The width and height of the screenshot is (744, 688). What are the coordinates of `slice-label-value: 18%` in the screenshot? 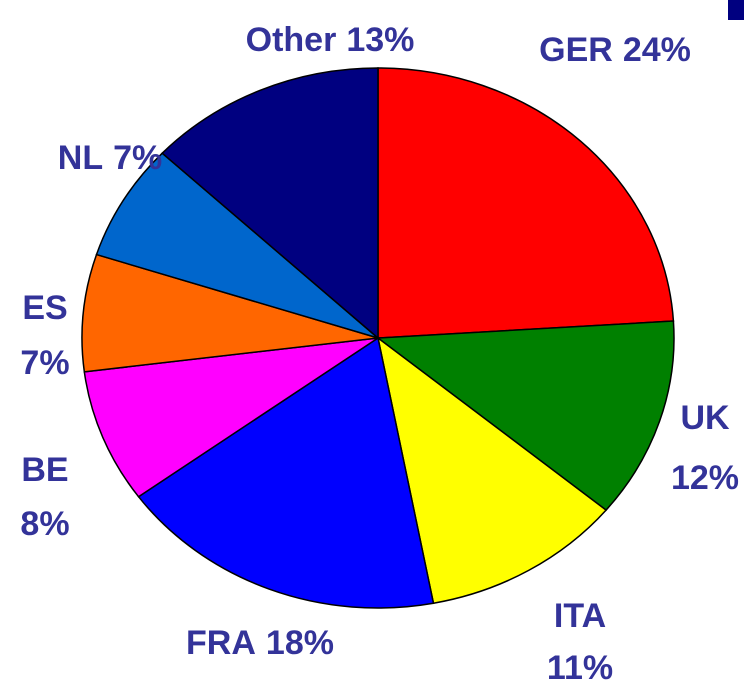 It's located at (300, 643).